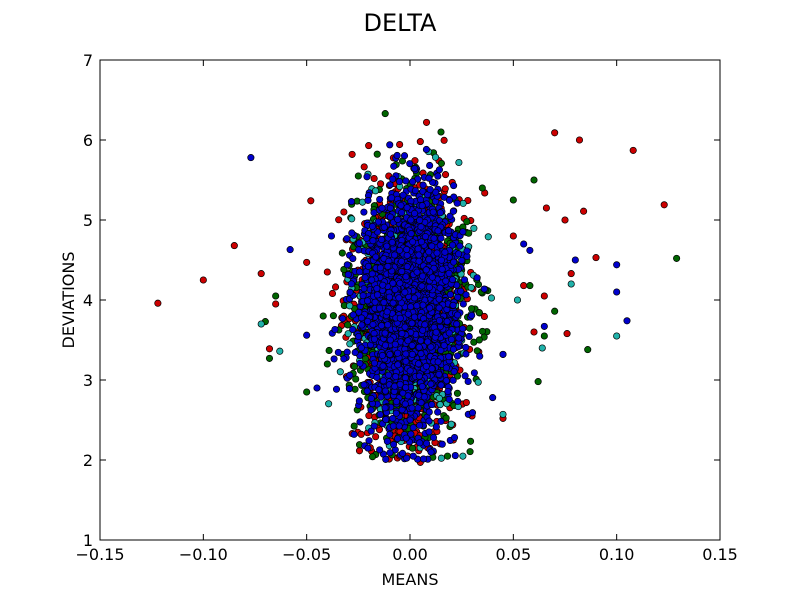 This screenshot has height=600, width=800. I want to click on chart-title: DELTA, so click(401, 23).